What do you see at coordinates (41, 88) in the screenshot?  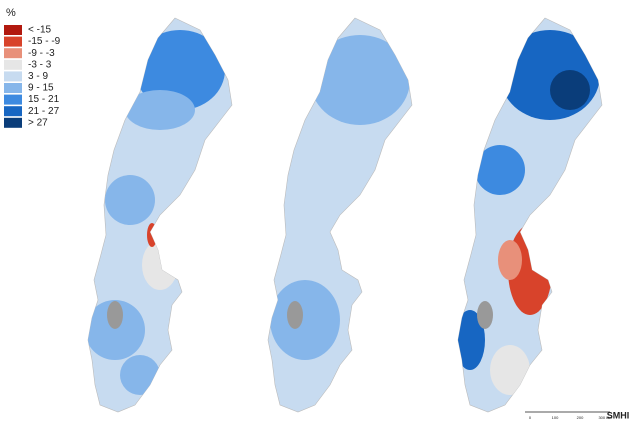 I see `legend-label: 9 - 15` at bounding box center [41, 88].